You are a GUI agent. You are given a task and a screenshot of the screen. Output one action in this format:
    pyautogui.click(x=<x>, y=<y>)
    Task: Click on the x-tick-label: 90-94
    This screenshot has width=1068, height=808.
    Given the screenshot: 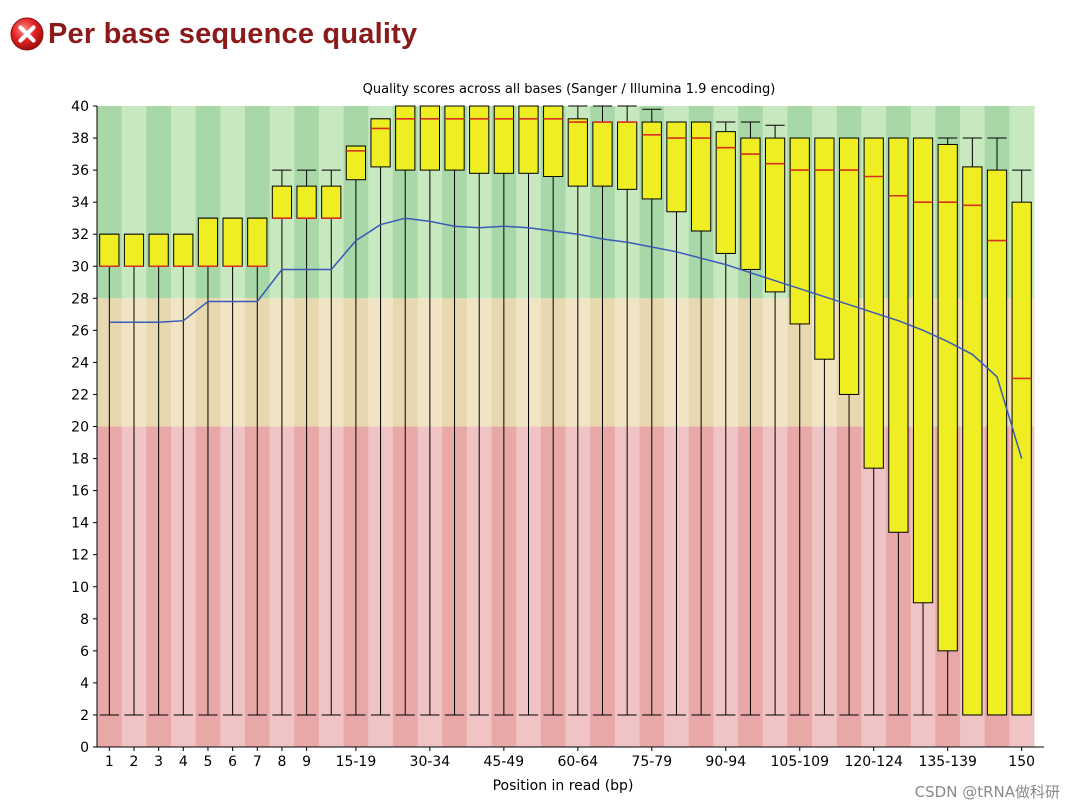 What is the action you would take?
    pyautogui.click(x=725, y=762)
    